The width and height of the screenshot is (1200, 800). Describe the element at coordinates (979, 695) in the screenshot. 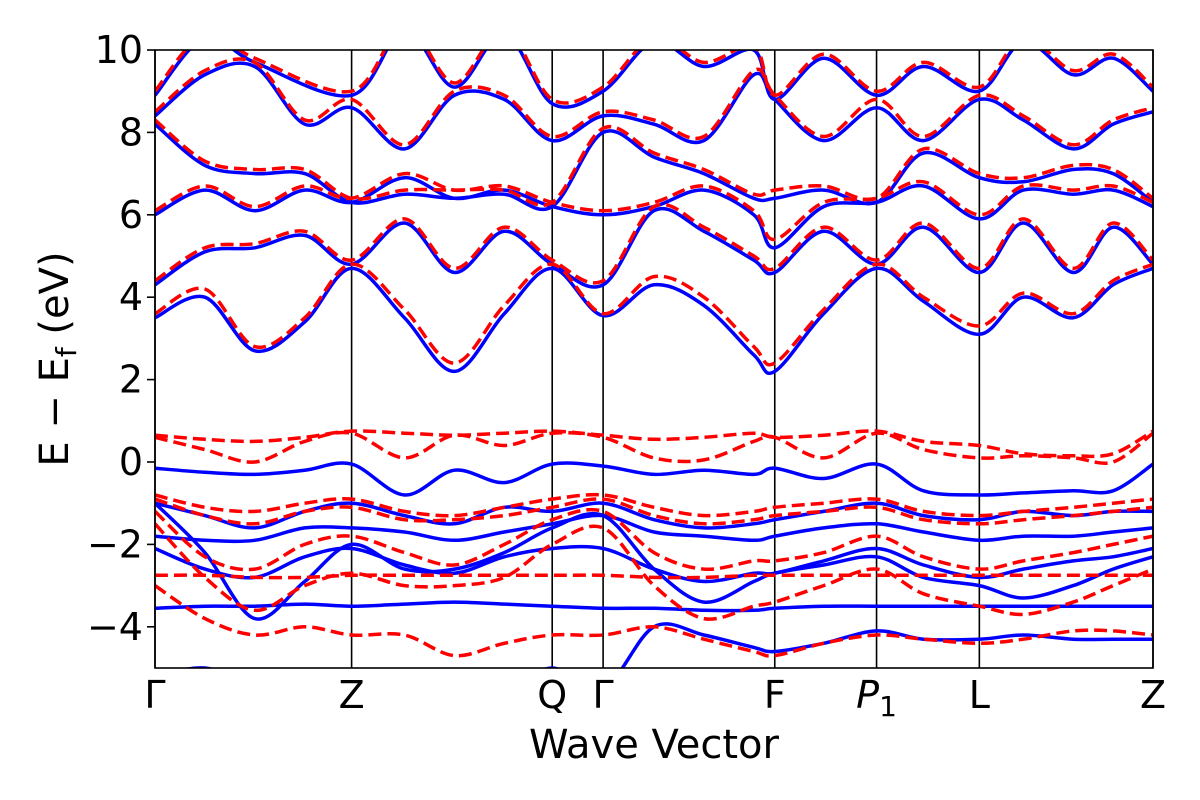

I see `x-tick-label: L` at that location.